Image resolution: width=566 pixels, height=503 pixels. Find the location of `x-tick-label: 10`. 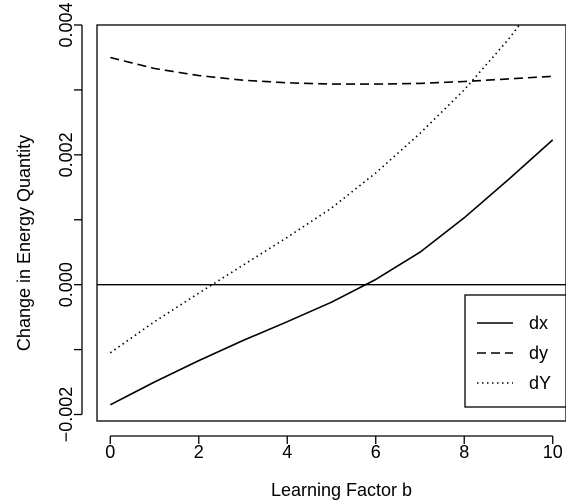

x-tick-label: 10 is located at coordinates (553, 452).